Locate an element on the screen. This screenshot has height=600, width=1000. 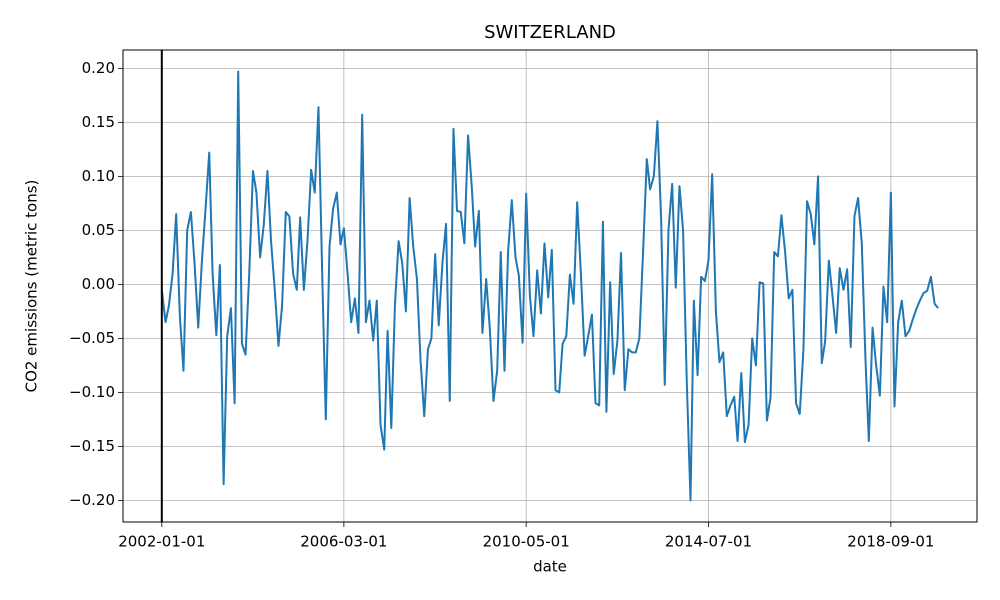
y-axis-label: CO2 emissions (metric tons) is located at coordinates (32, 286).